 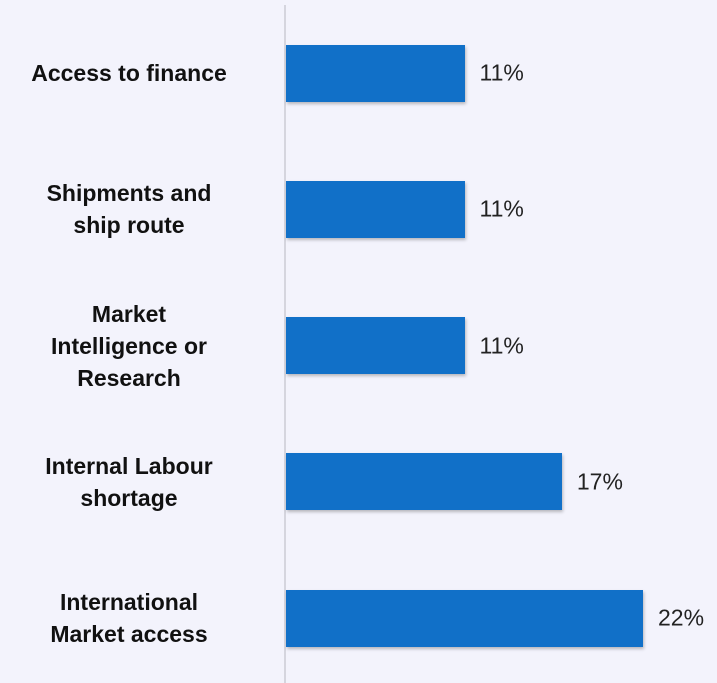 What do you see at coordinates (129, 73) in the screenshot?
I see `category-label: Access to finance` at bounding box center [129, 73].